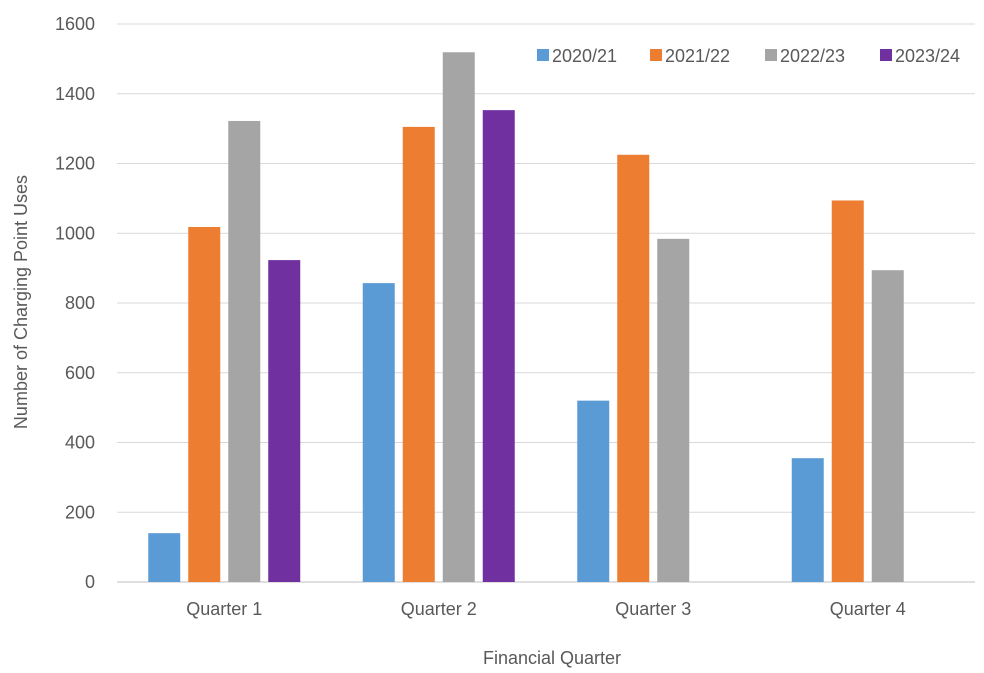 This screenshot has height=673, width=984. Describe the element at coordinates (546, 609) in the screenshot. I see `x-axis-ticks: Quarter 1 Quarter 2 Quarter 3 Quarter 4` at that location.